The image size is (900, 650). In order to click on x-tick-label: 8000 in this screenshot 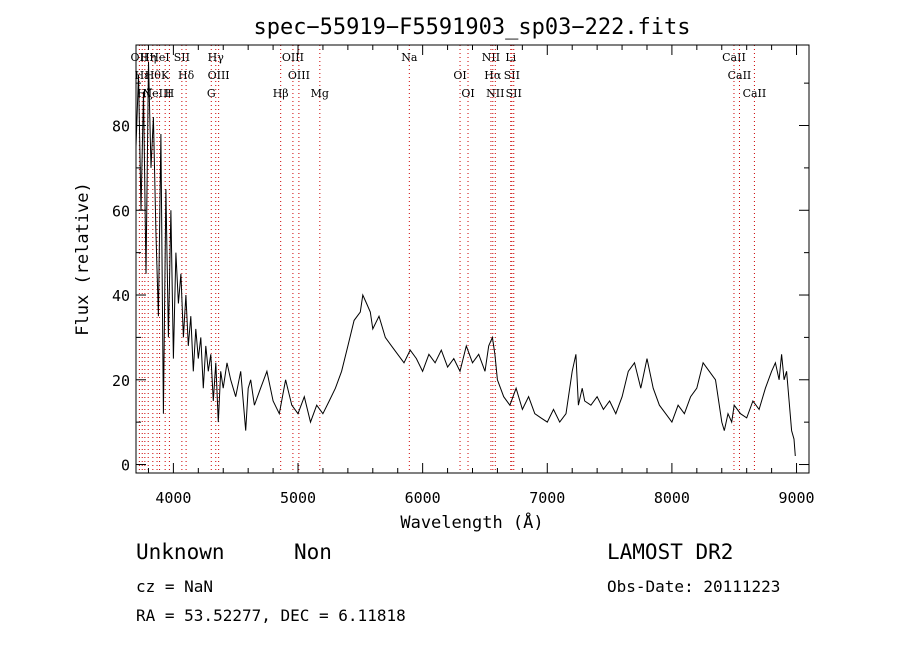, I will do `click(672, 498)`.